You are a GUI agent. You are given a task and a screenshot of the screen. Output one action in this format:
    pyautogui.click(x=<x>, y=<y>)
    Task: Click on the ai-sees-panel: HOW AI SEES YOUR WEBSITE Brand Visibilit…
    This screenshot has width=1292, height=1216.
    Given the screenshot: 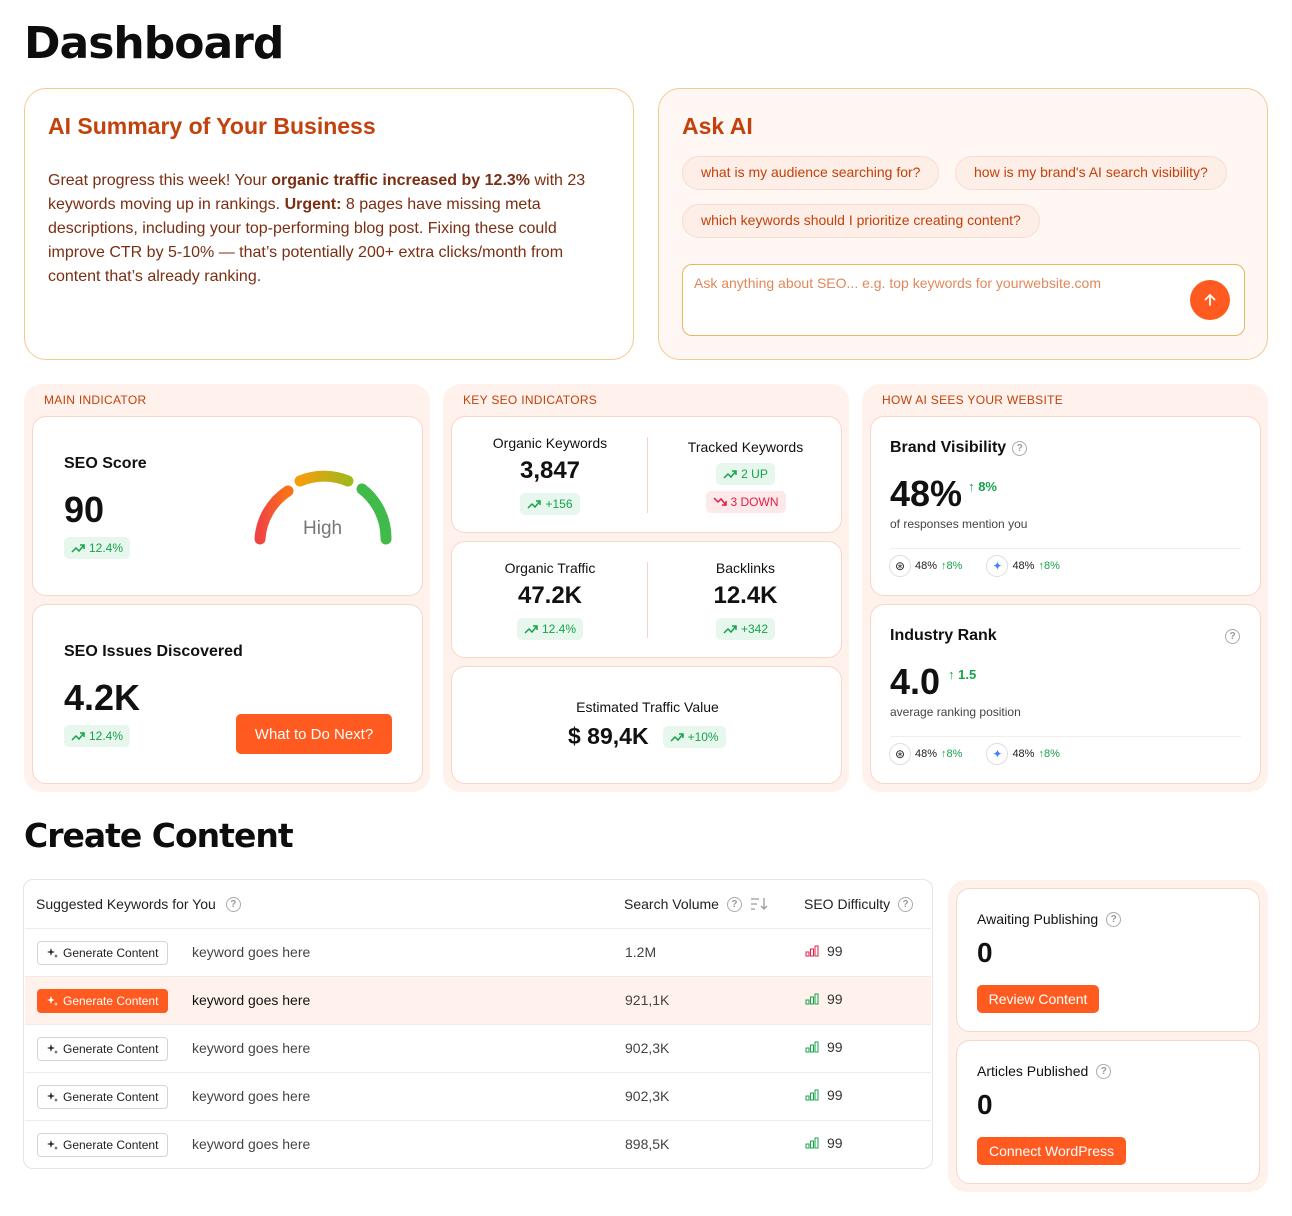 What is the action you would take?
    pyautogui.click(x=1065, y=588)
    